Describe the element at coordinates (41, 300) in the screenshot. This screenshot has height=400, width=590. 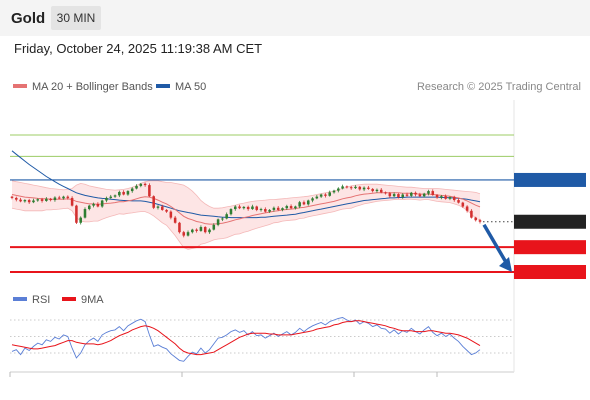
I see `rsi-legend-label: RSI` at that location.